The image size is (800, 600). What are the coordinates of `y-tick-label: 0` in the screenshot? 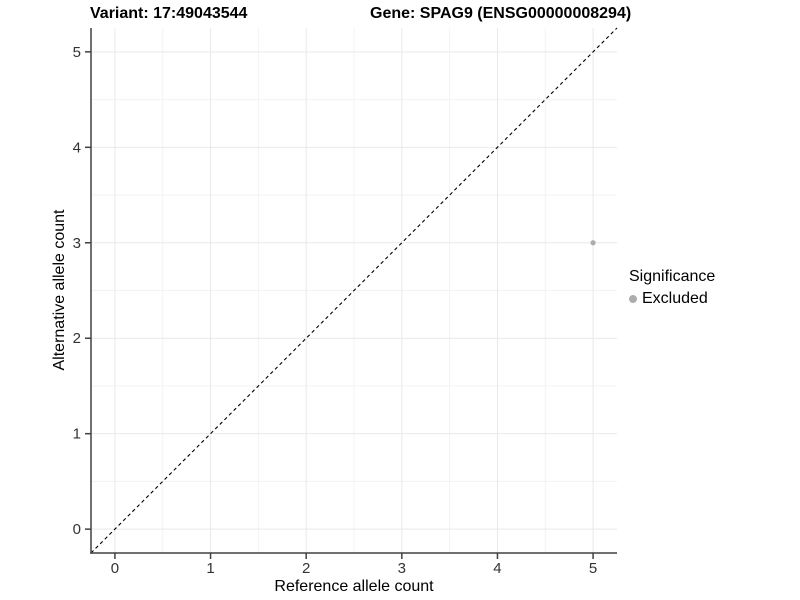 It's located at (77, 529).